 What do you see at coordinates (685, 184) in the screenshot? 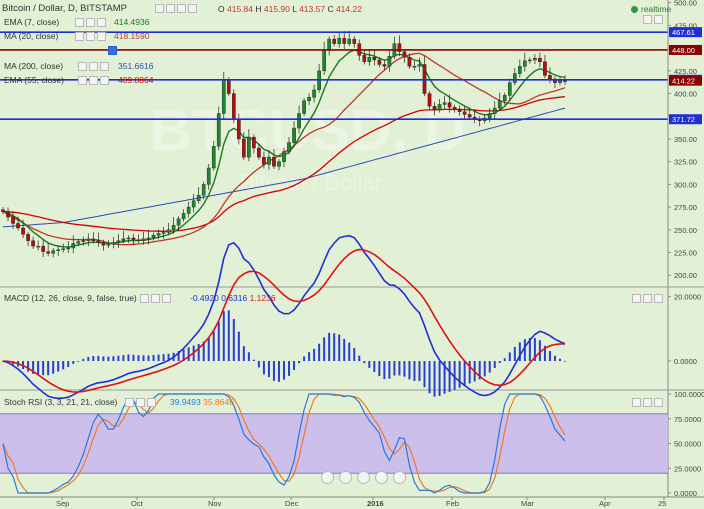
I see `price-tick-label: 300.00` at bounding box center [685, 184].